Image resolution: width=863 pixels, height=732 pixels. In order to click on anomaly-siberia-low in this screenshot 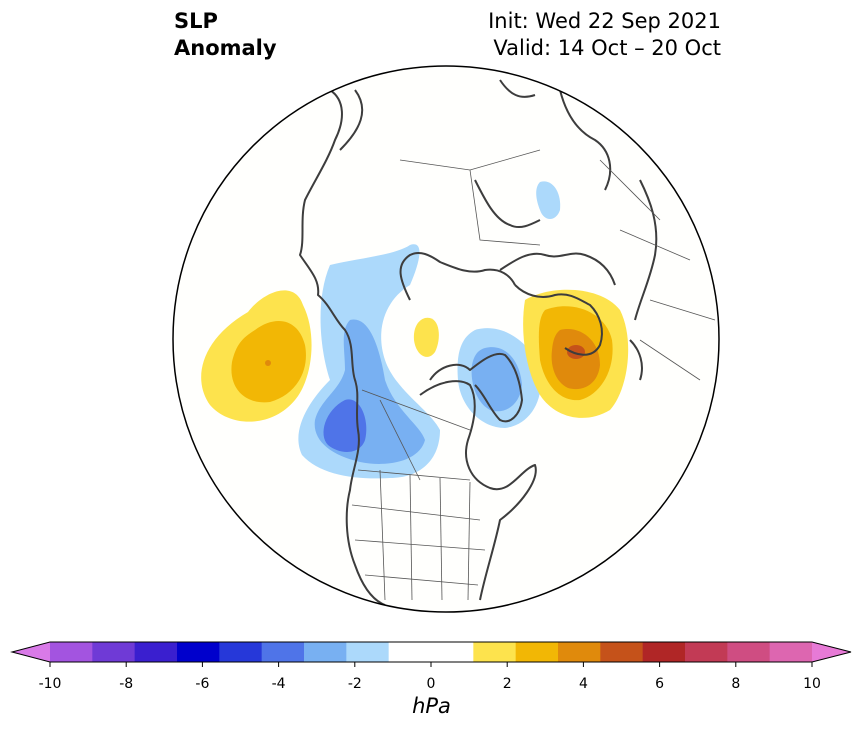, I will do `click(548, 200)`.